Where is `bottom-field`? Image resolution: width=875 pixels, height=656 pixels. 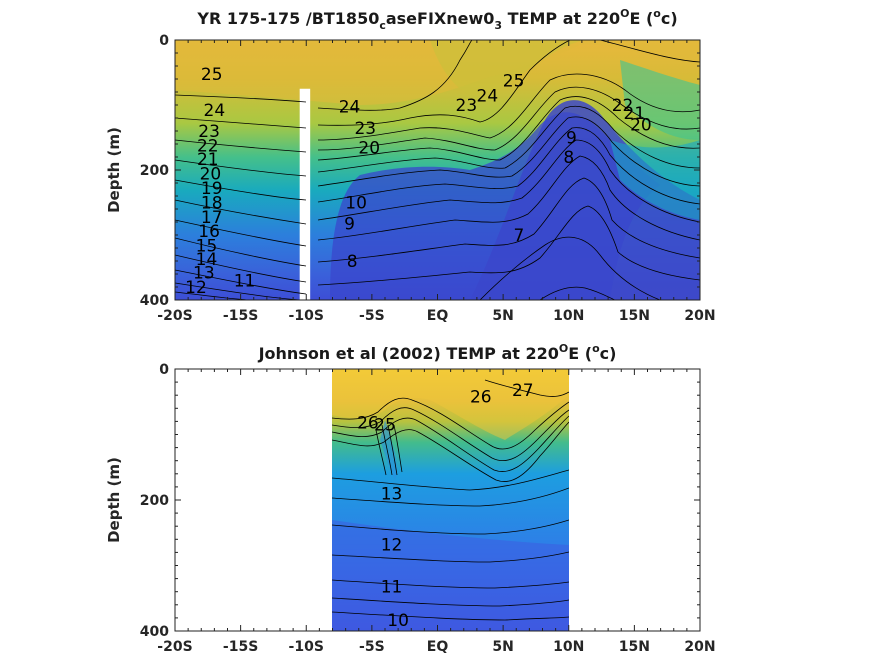
bottom-field is located at coordinates (450, 500).